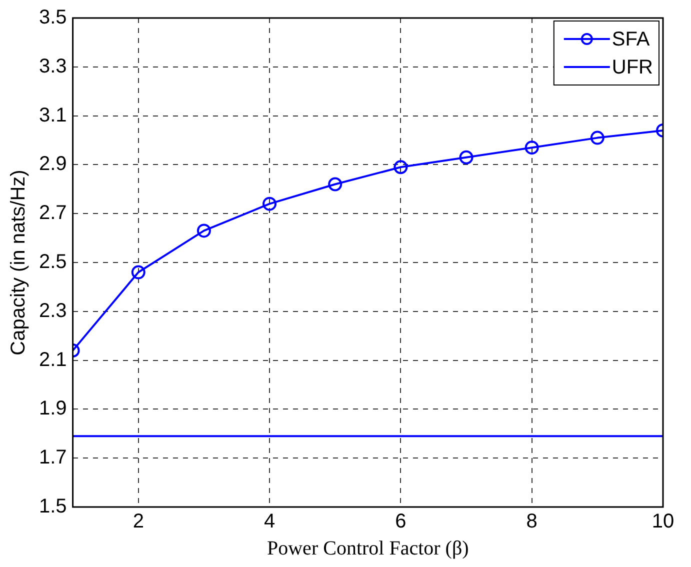  I want to click on y-tick-label: 3.3, so click(52, 66).